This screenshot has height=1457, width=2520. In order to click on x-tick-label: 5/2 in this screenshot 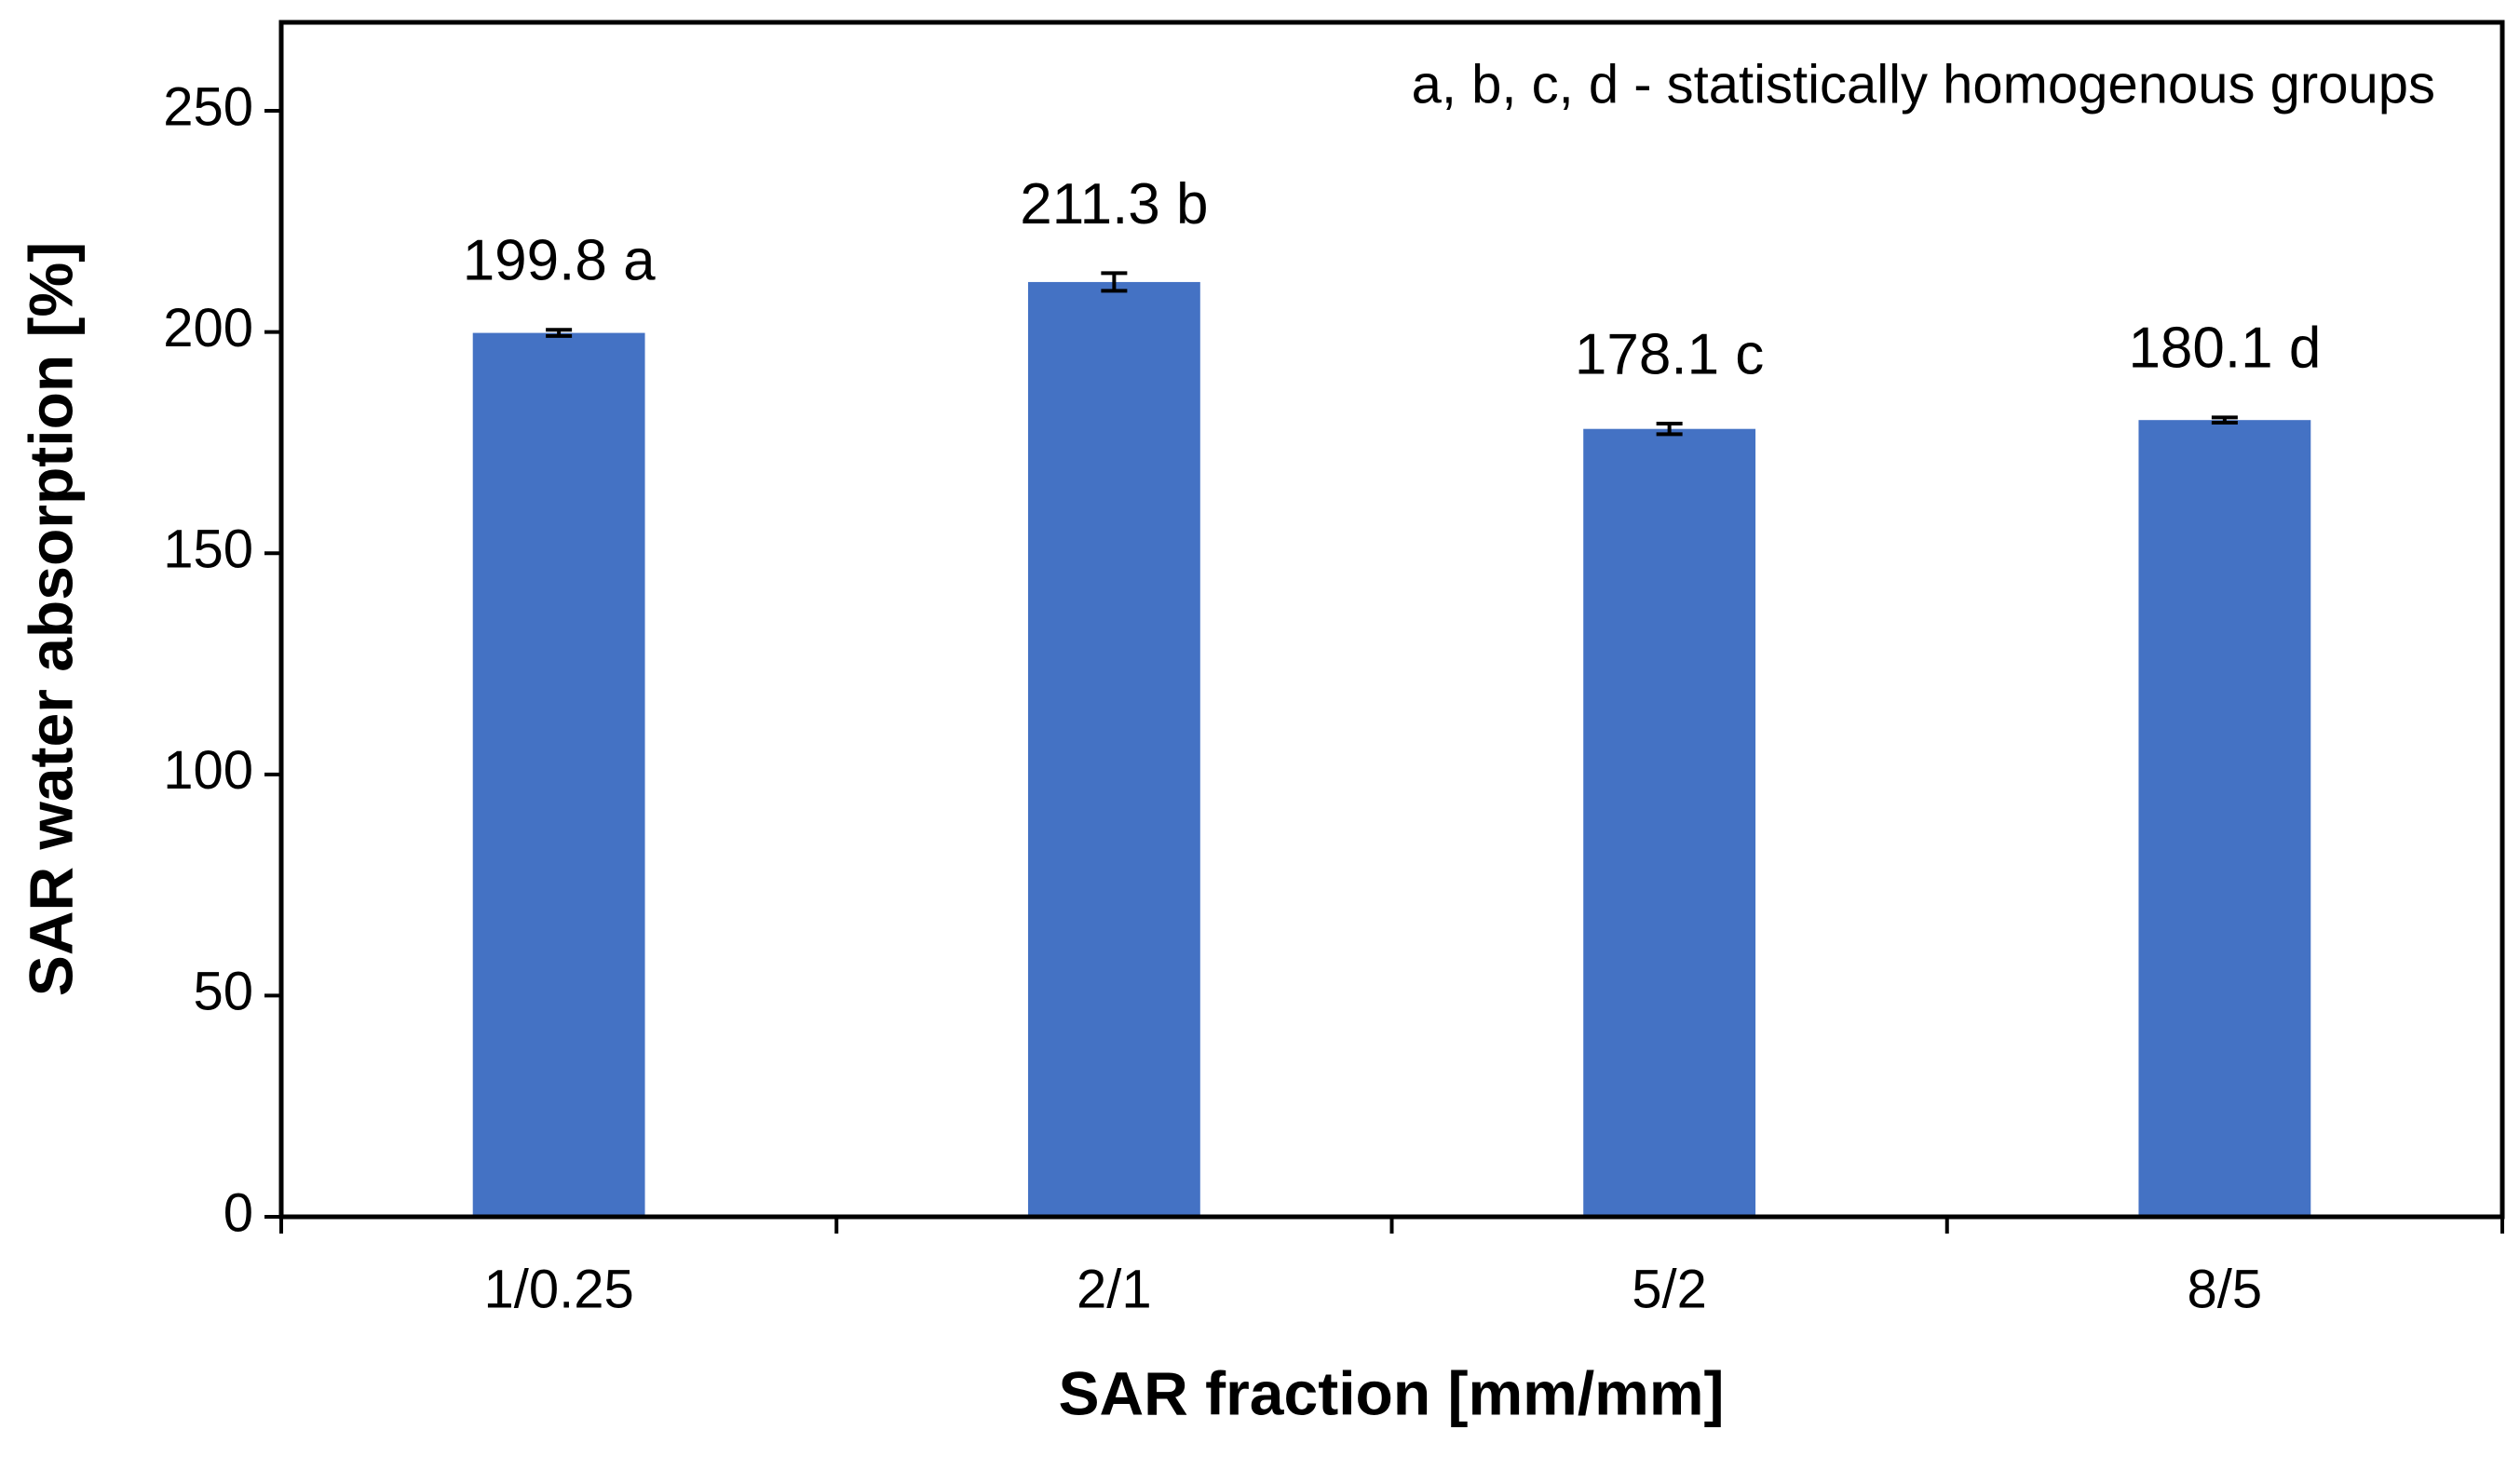, I will do `click(1669, 1289)`.